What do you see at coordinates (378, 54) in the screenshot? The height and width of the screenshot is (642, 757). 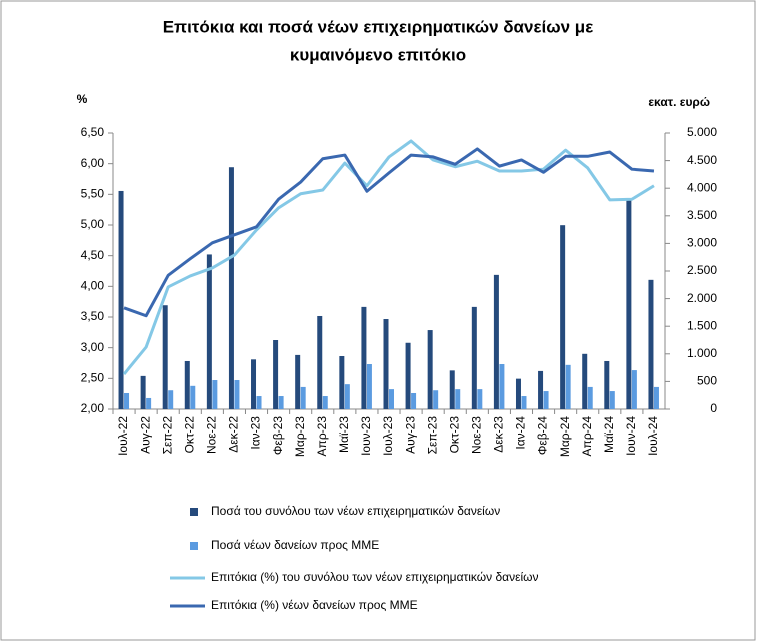 I see `chart-title: κυμαινόμενο επιτόκιο` at bounding box center [378, 54].